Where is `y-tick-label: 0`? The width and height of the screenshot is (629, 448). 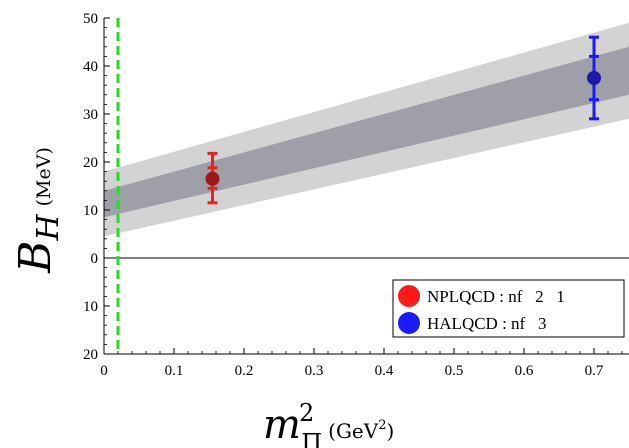 y-tick-label: 0 is located at coordinates (95, 259).